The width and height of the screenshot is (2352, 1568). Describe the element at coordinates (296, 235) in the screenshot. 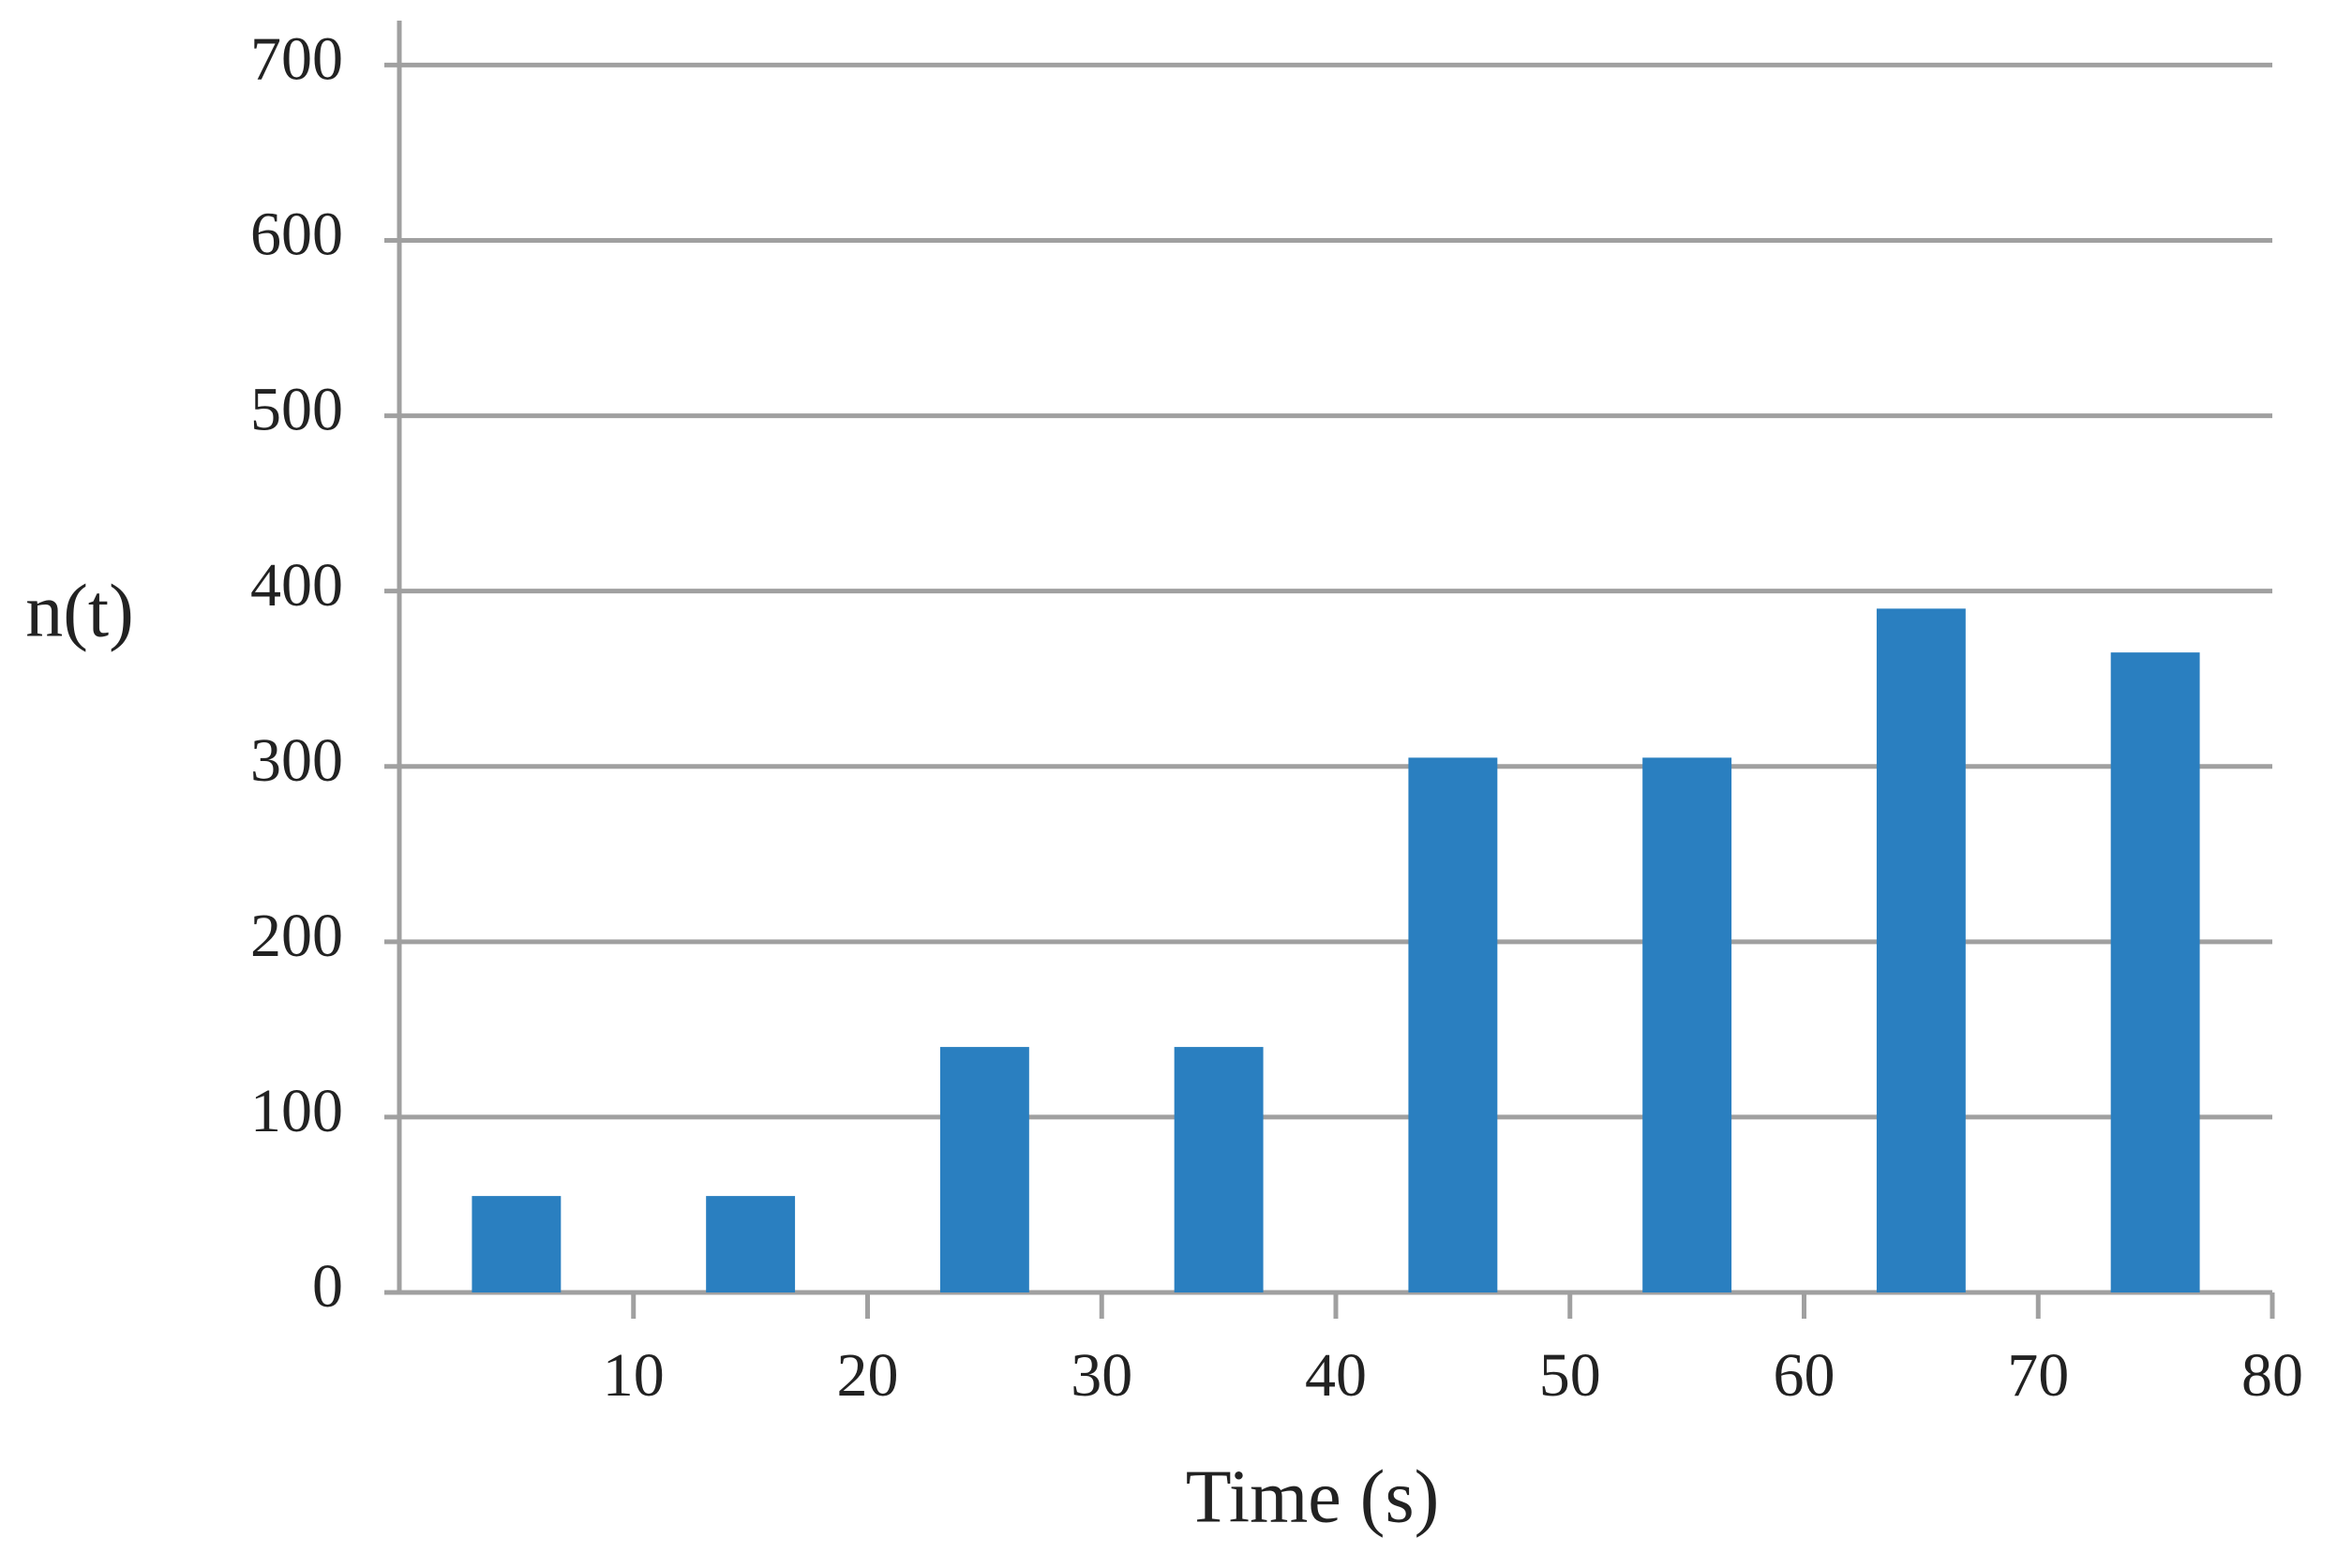

I see `y-tick-label: 600` at that location.